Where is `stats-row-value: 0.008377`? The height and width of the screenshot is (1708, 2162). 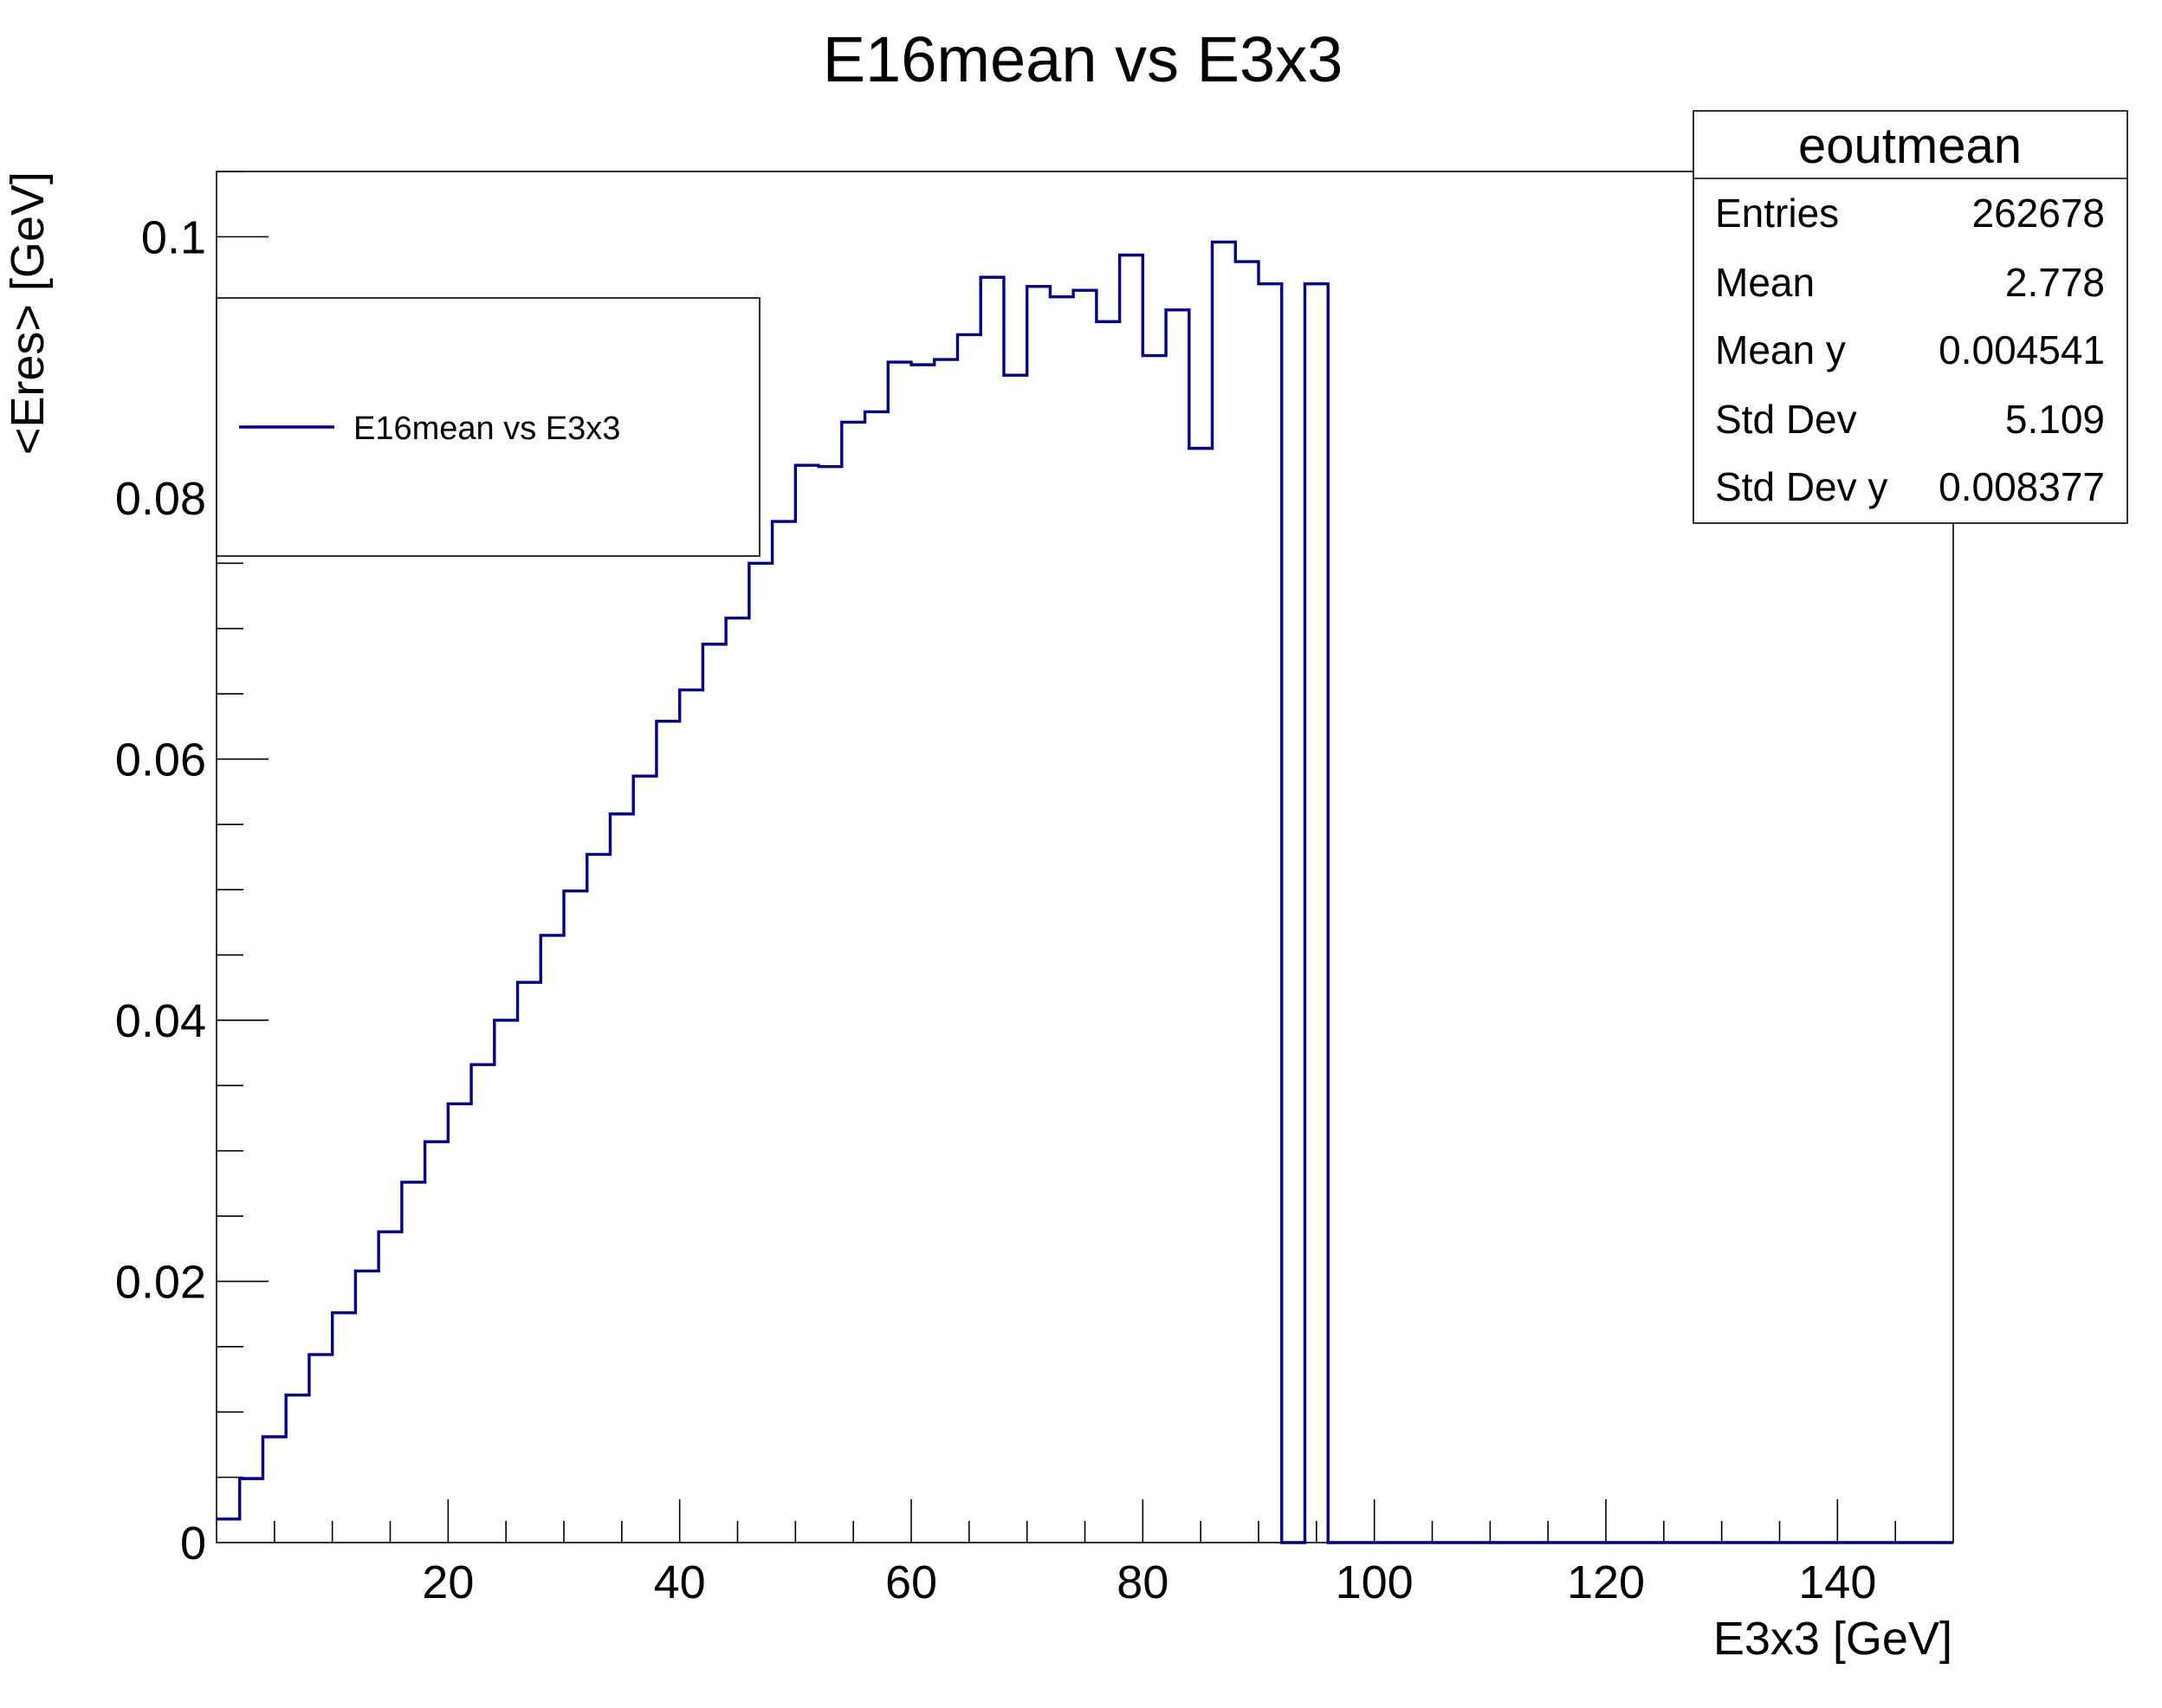
stats-row-value: 0.008377 is located at coordinates (2022, 486).